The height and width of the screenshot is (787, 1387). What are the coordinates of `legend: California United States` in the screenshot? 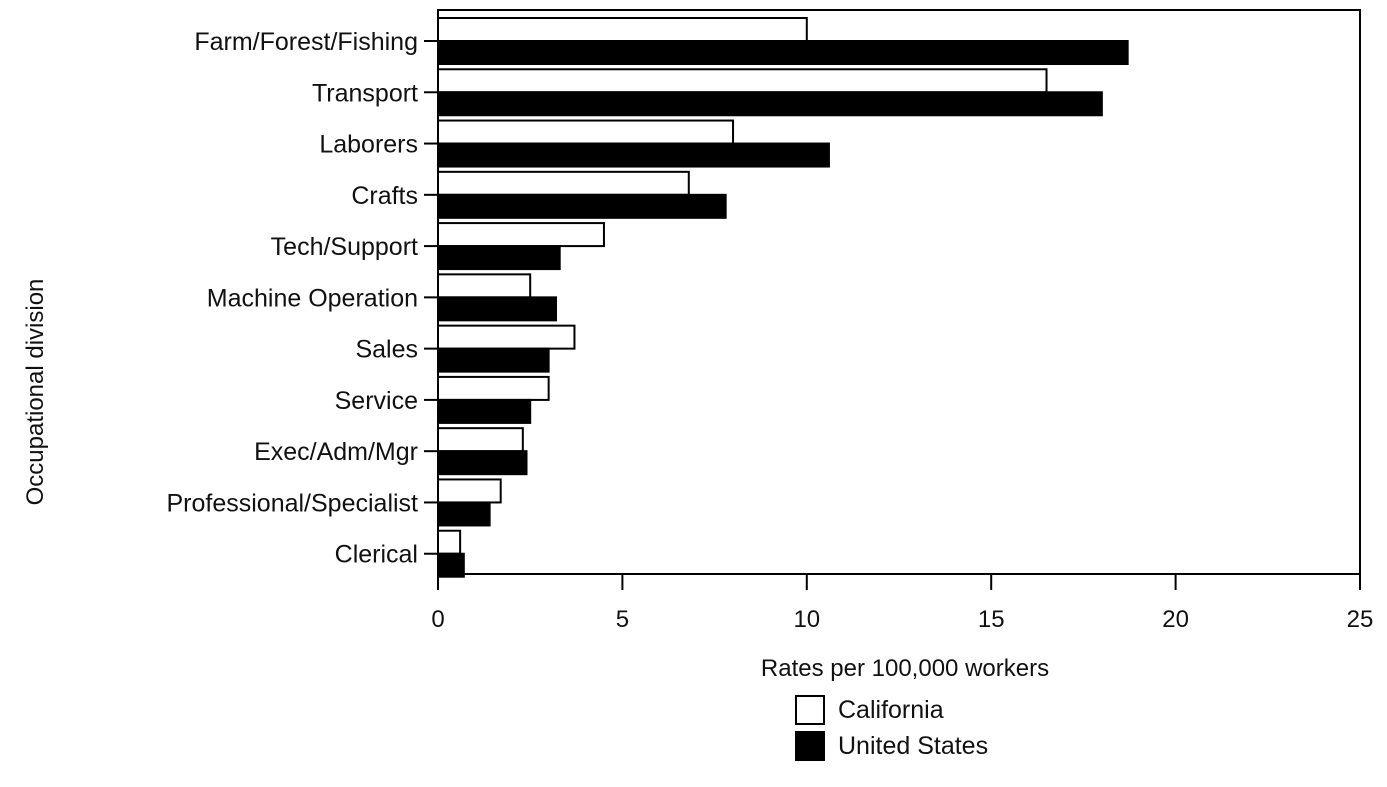 It's located at (891, 728).